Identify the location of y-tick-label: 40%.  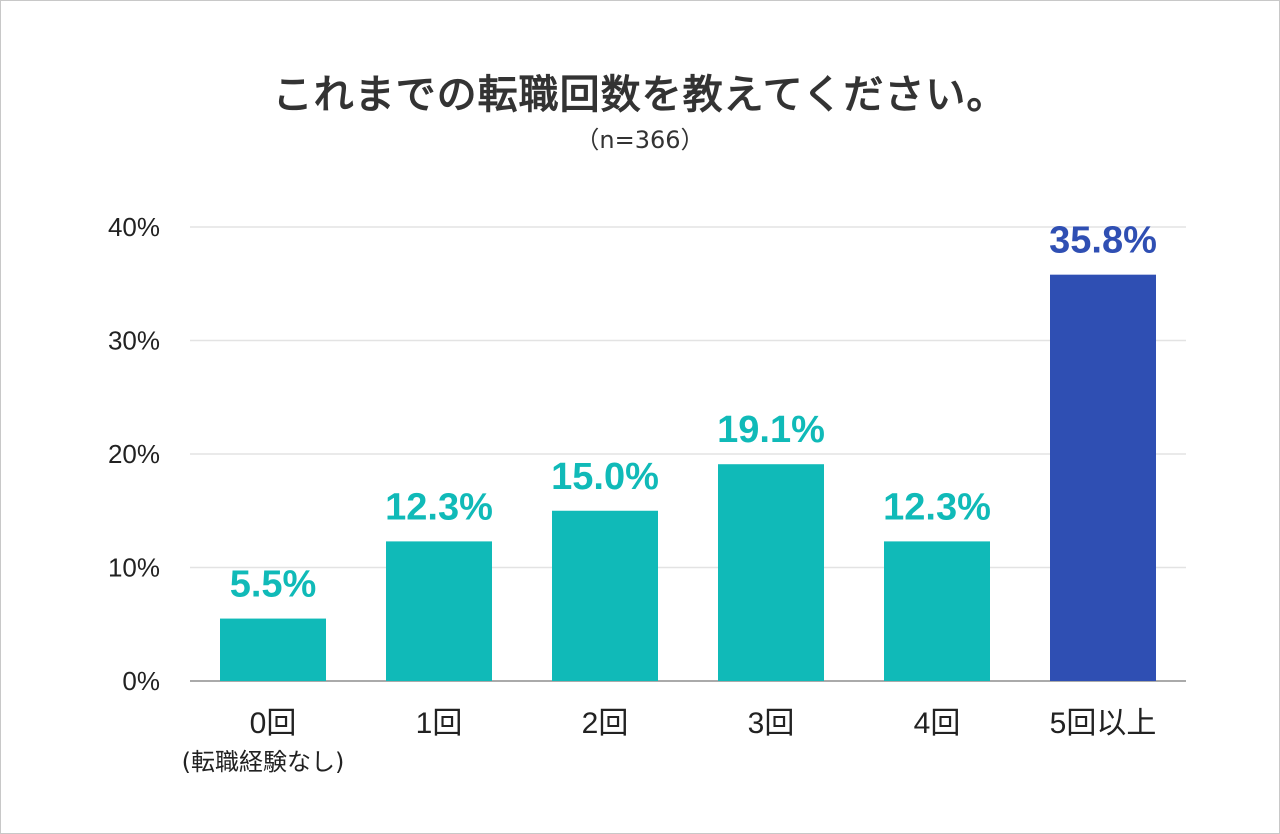
(134, 227).